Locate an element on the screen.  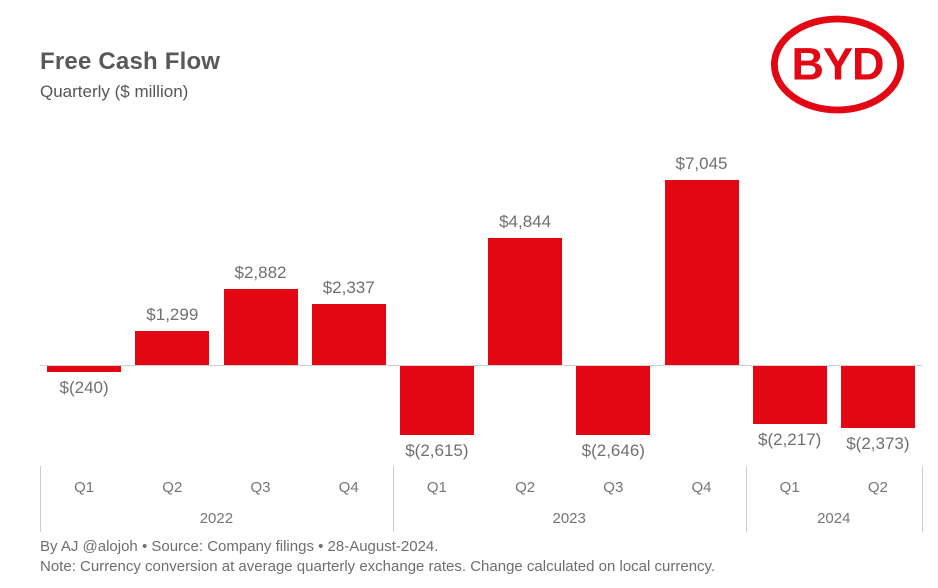
byd-logo-icon: BYD is located at coordinates (837, 64).